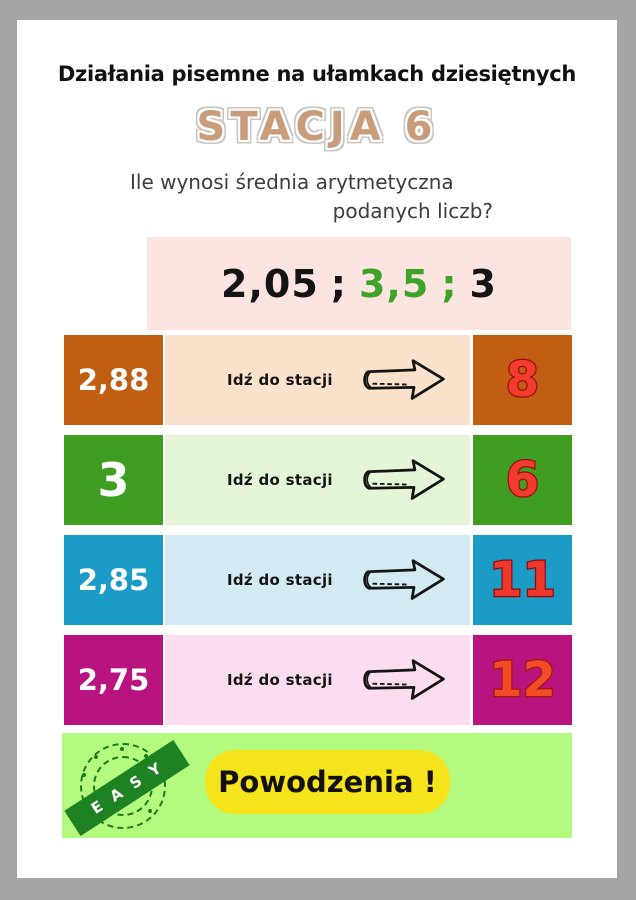 Image resolution: width=636 pixels, height=900 pixels. What do you see at coordinates (123, 786) in the screenshot?
I see `stamp-outer-circle` at bounding box center [123, 786].